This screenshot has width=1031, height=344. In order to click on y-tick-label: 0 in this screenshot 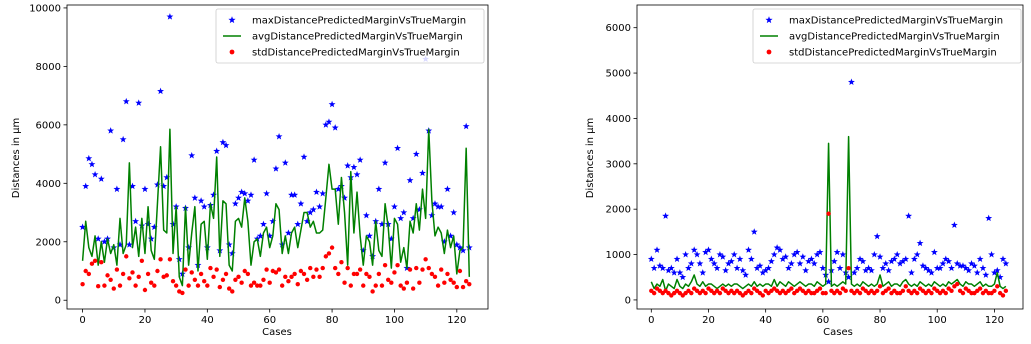, I will do `click(628, 300)`.